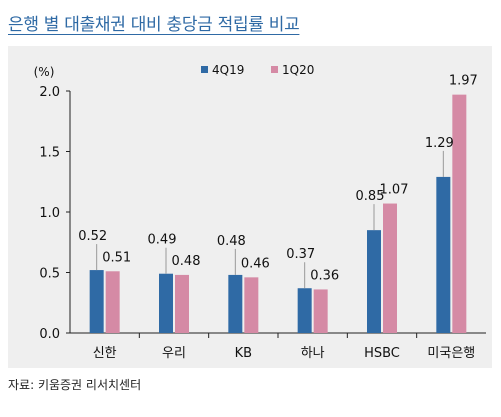 Image resolution: width=501 pixels, height=417 pixels. What do you see at coordinates (162, 240) in the screenshot?
I see `data-label-4q19: 0.49` at bounding box center [162, 240].